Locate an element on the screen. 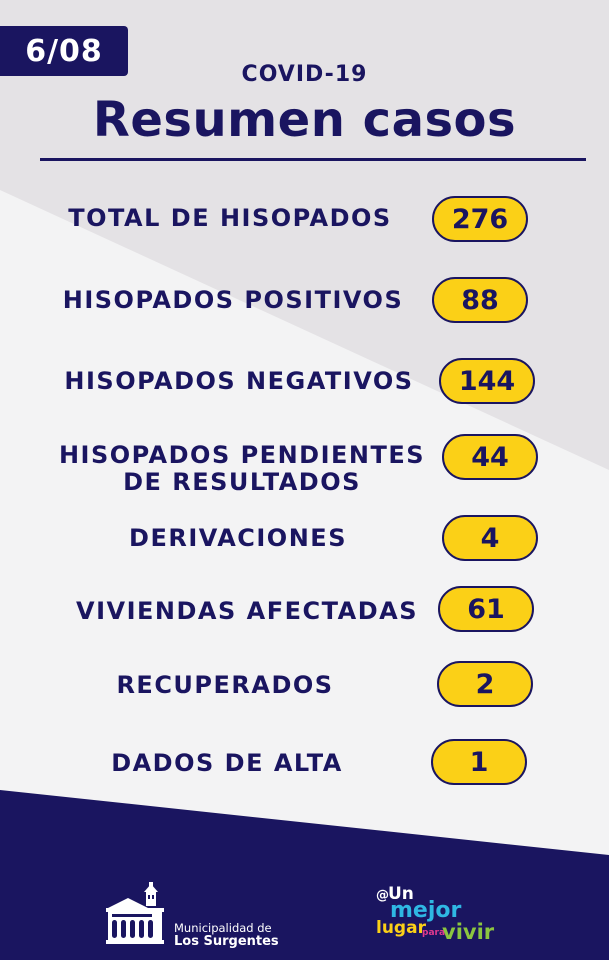 The image size is (609, 960). stat-label-viviendas-afectadas: VIVIENDAS AFECTADAS is located at coordinates (247, 611).